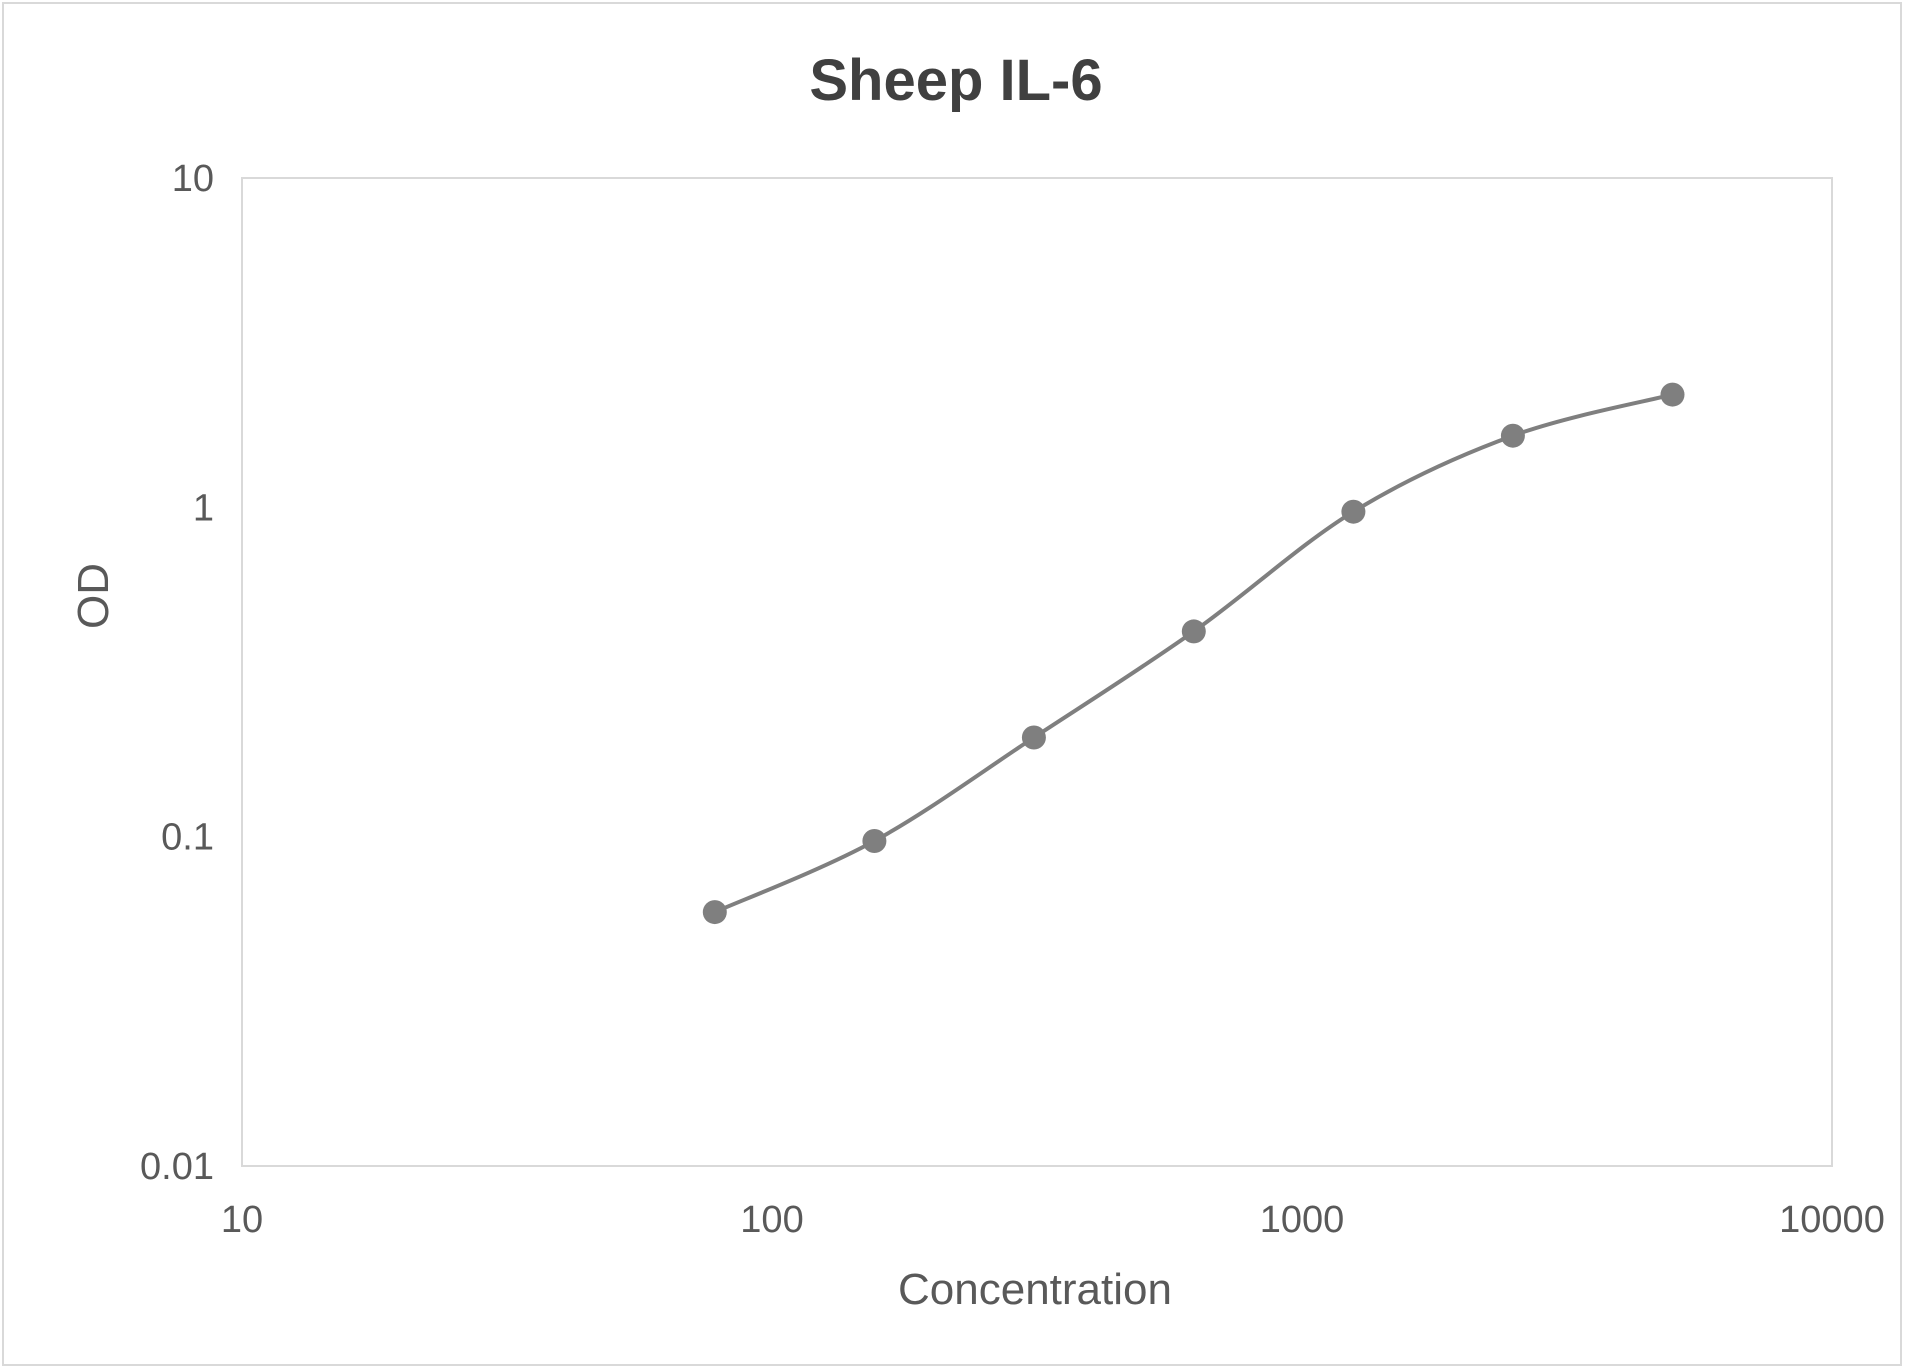 The height and width of the screenshot is (1370, 1908). Describe the element at coordinates (242, 1220) in the screenshot. I see `x-tick-label: 10` at that location.